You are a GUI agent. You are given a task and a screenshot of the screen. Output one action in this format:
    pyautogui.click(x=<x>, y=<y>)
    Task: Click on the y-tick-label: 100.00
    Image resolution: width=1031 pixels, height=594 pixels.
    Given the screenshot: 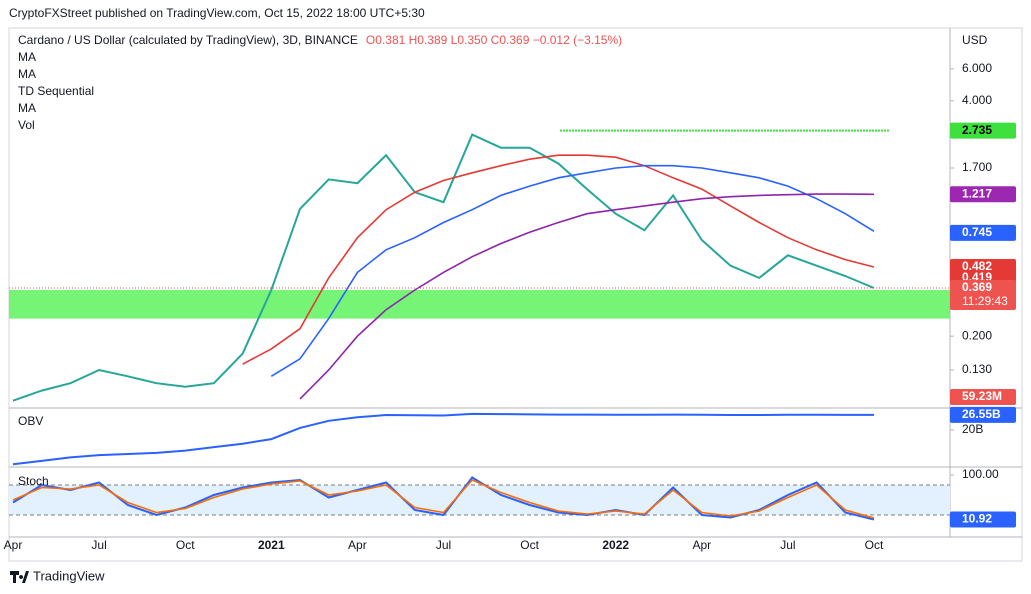 What is the action you would take?
    pyautogui.click(x=980, y=474)
    